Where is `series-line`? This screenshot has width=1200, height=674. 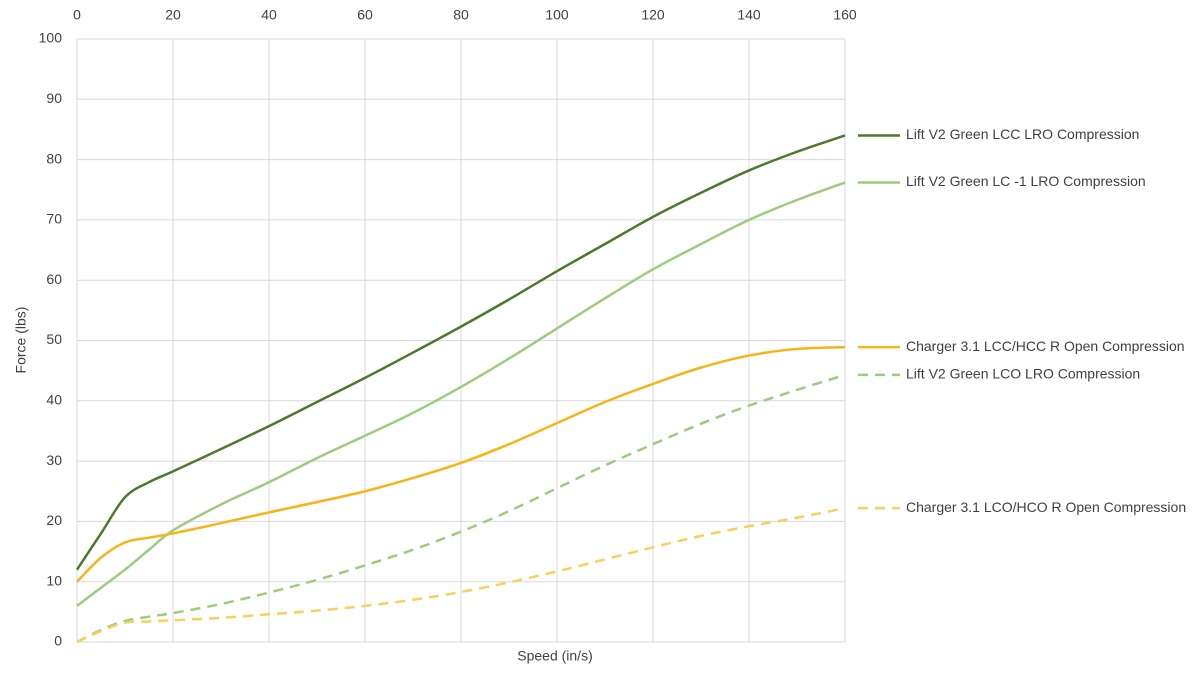
series-line is located at coordinates (461, 575).